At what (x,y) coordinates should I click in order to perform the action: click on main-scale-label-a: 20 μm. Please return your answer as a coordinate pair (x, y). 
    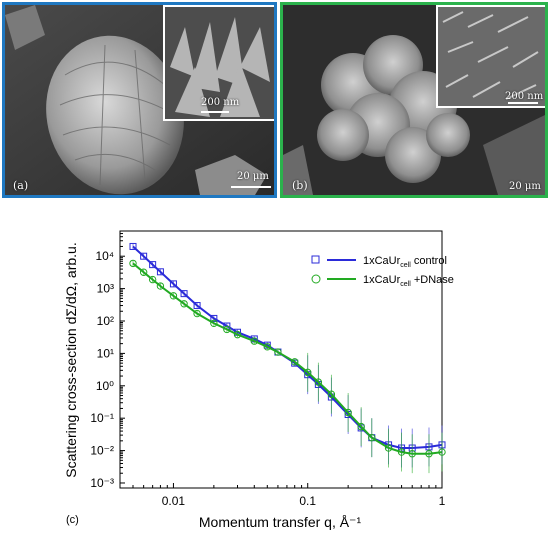
    Looking at the image, I should click on (253, 176).